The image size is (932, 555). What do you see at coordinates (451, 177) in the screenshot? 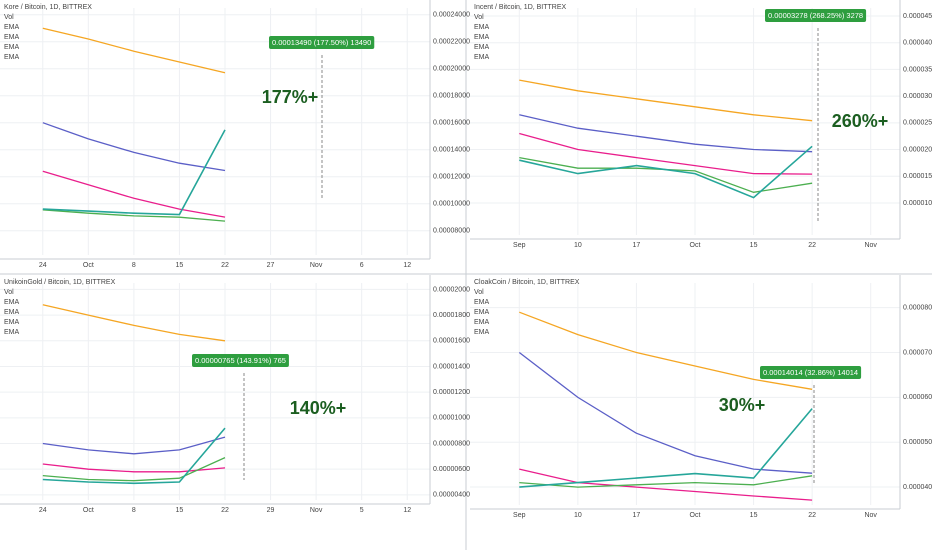
I see `y-tick-label: 0.00012000` at bounding box center [451, 177].